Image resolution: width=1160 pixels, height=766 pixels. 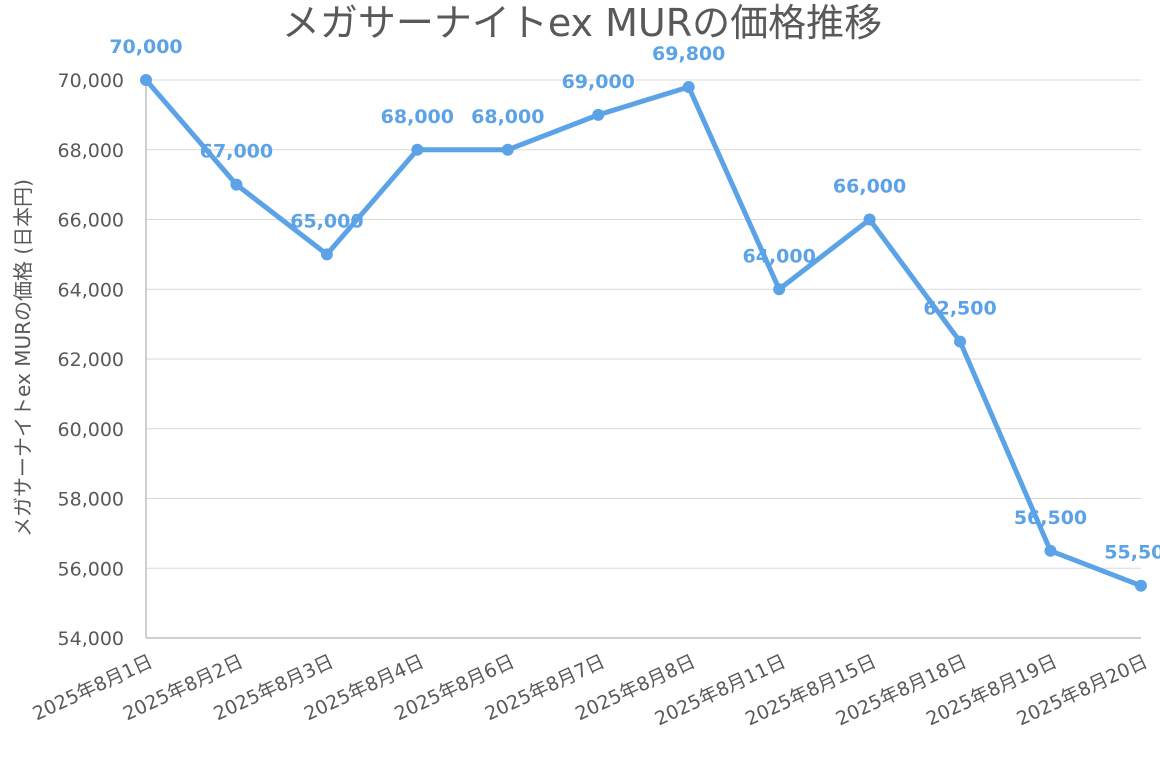 I want to click on data-label: 55,500, so click(x=1132, y=553).